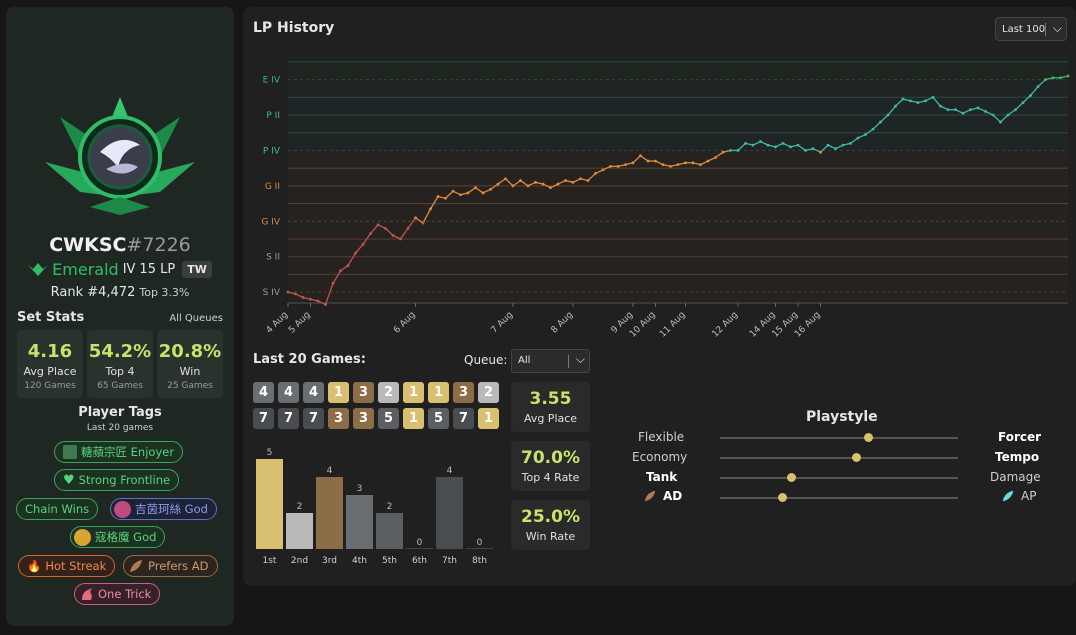 The image size is (1076, 635). What do you see at coordinates (119, 452) in the screenshot?
I see `tag-enjoyer: 糖蘋宗匠 Enjoyer` at bounding box center [119, 452].